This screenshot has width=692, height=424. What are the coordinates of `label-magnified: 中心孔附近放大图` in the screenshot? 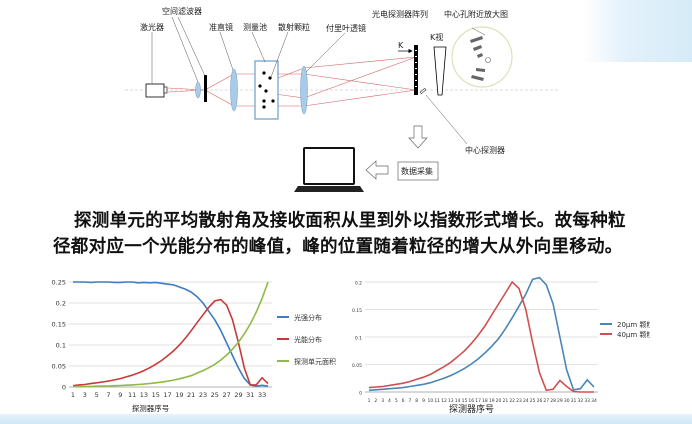 It's located at (476, 14).